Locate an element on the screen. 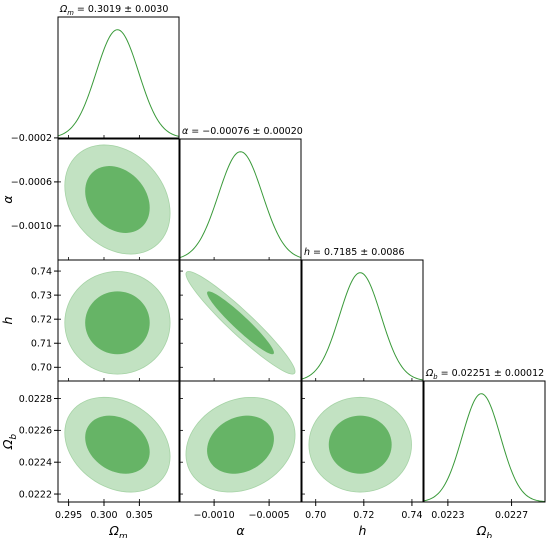 The width and height of the screenshot is (550, 538). y-tick-label: −0.0002 is located at coordinates (31, 138).